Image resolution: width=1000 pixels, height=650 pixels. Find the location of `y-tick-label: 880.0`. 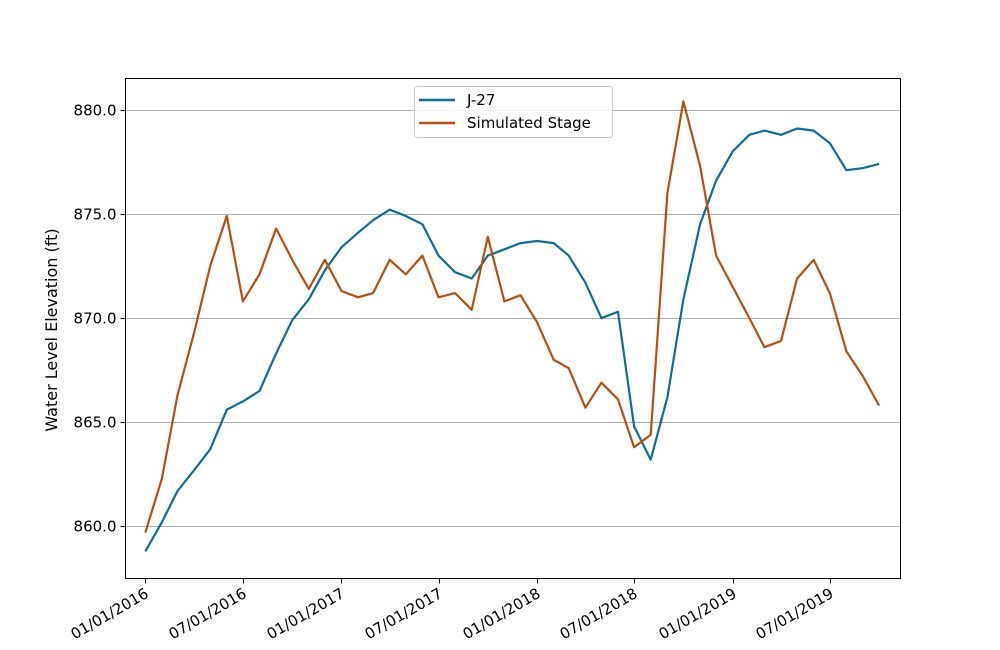

y-tick-label: 880.0 is located at coordinates (95, 111).